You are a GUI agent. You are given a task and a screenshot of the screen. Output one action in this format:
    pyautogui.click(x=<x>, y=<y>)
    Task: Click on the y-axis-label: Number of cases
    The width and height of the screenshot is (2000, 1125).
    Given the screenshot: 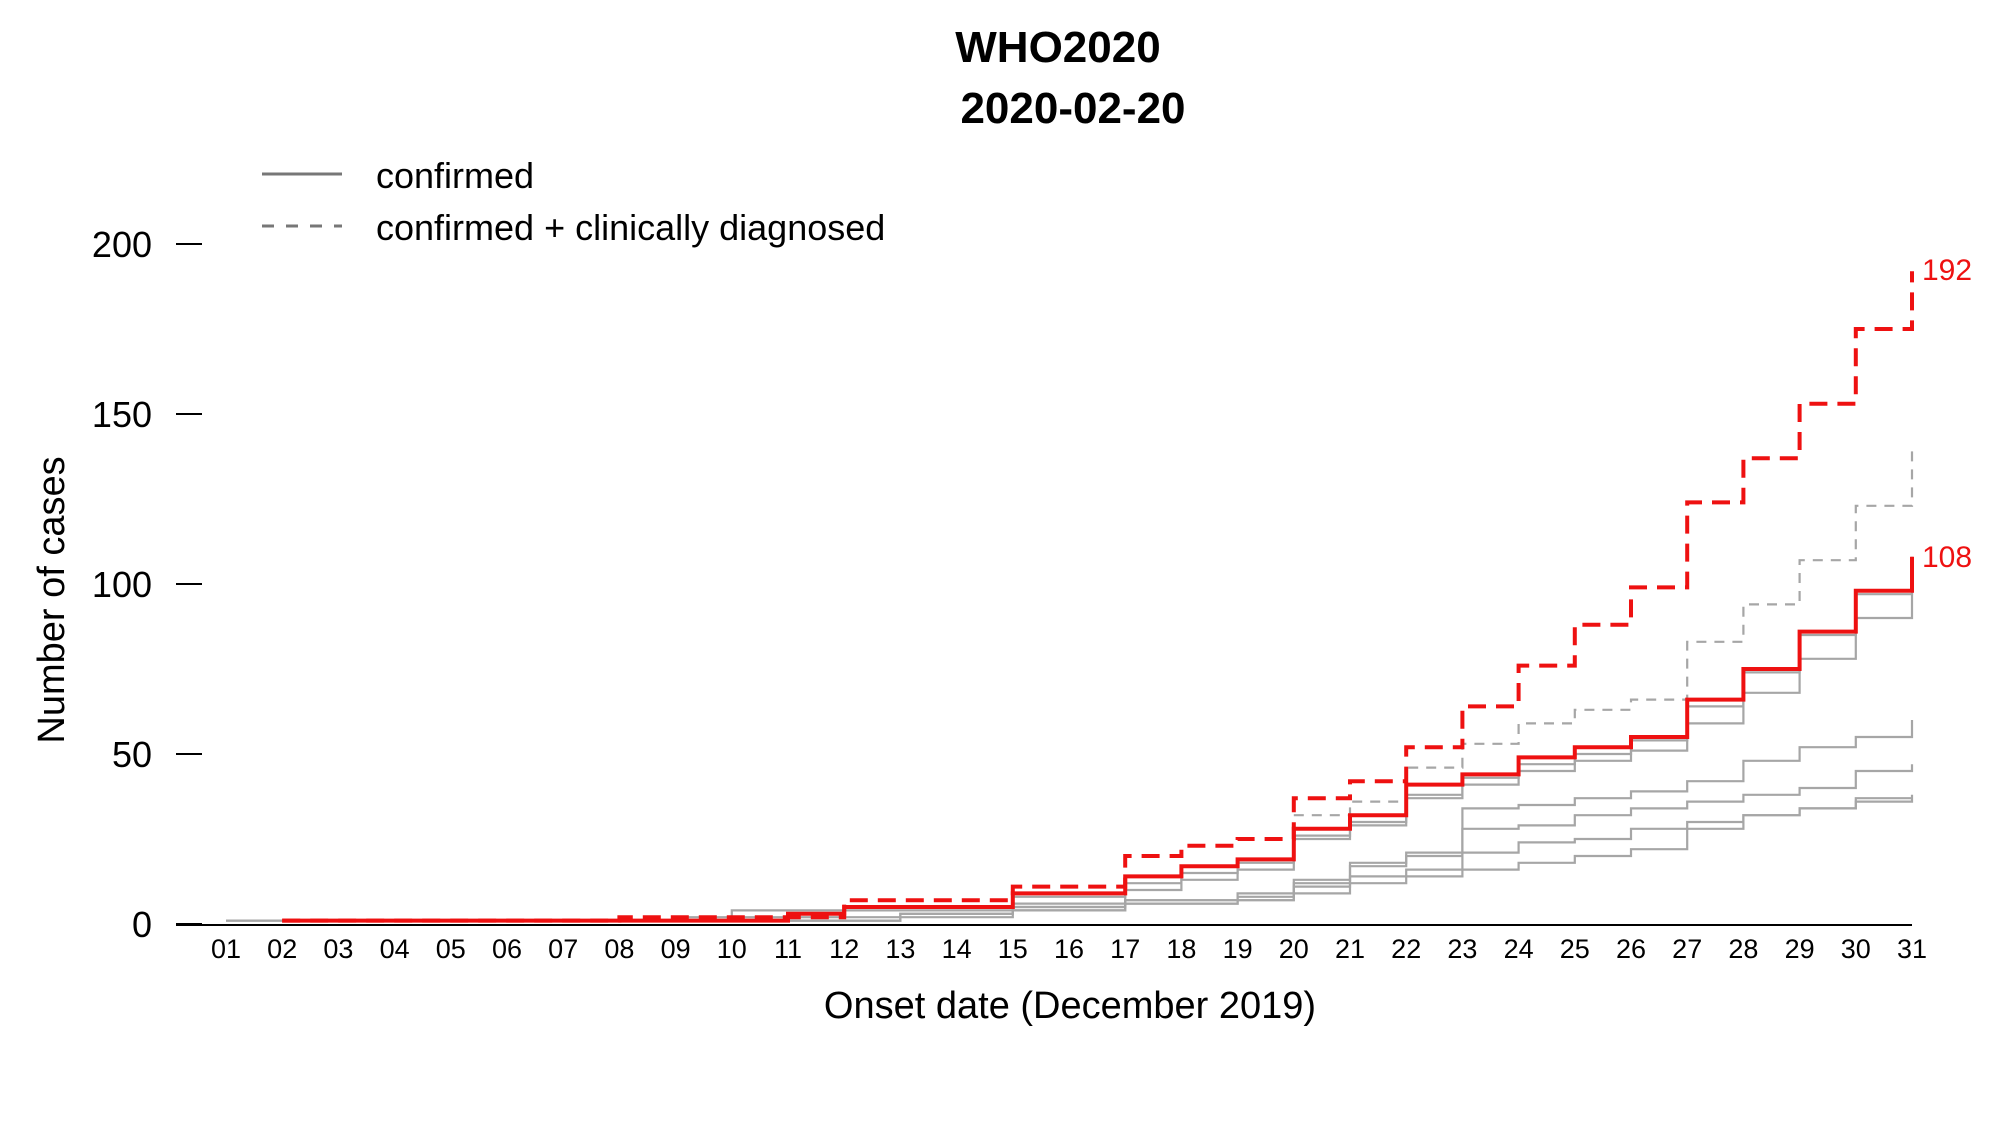 What is the action you would take?
    pyautogui.click(x=52, y=599)
    